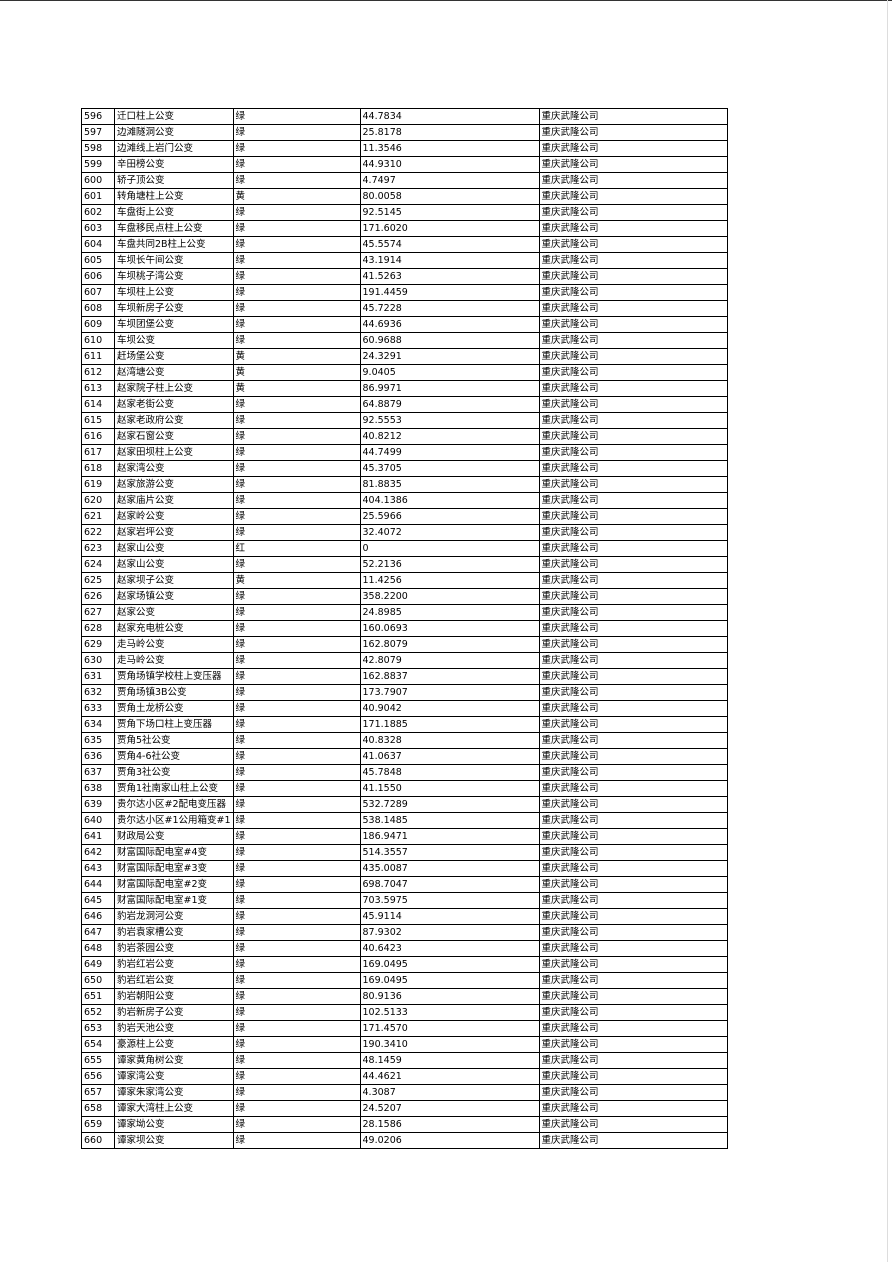  What do you see at coordinates (887, 631) in the screenshot?
I see `page-edge` at bounding box center [887, 631].